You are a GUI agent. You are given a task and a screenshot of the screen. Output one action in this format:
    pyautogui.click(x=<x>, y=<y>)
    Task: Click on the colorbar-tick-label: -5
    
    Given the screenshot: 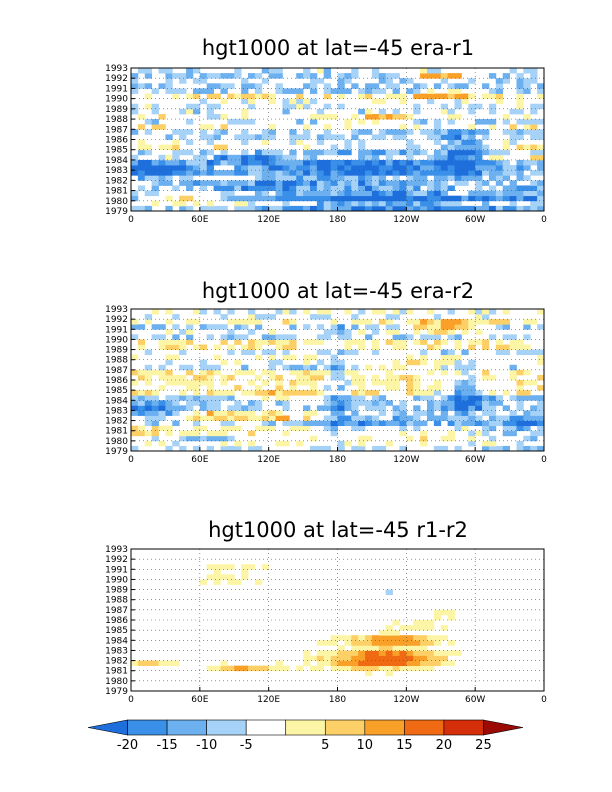 What is the action you would take?
    pyautogui.click(x=246, y=745)
    